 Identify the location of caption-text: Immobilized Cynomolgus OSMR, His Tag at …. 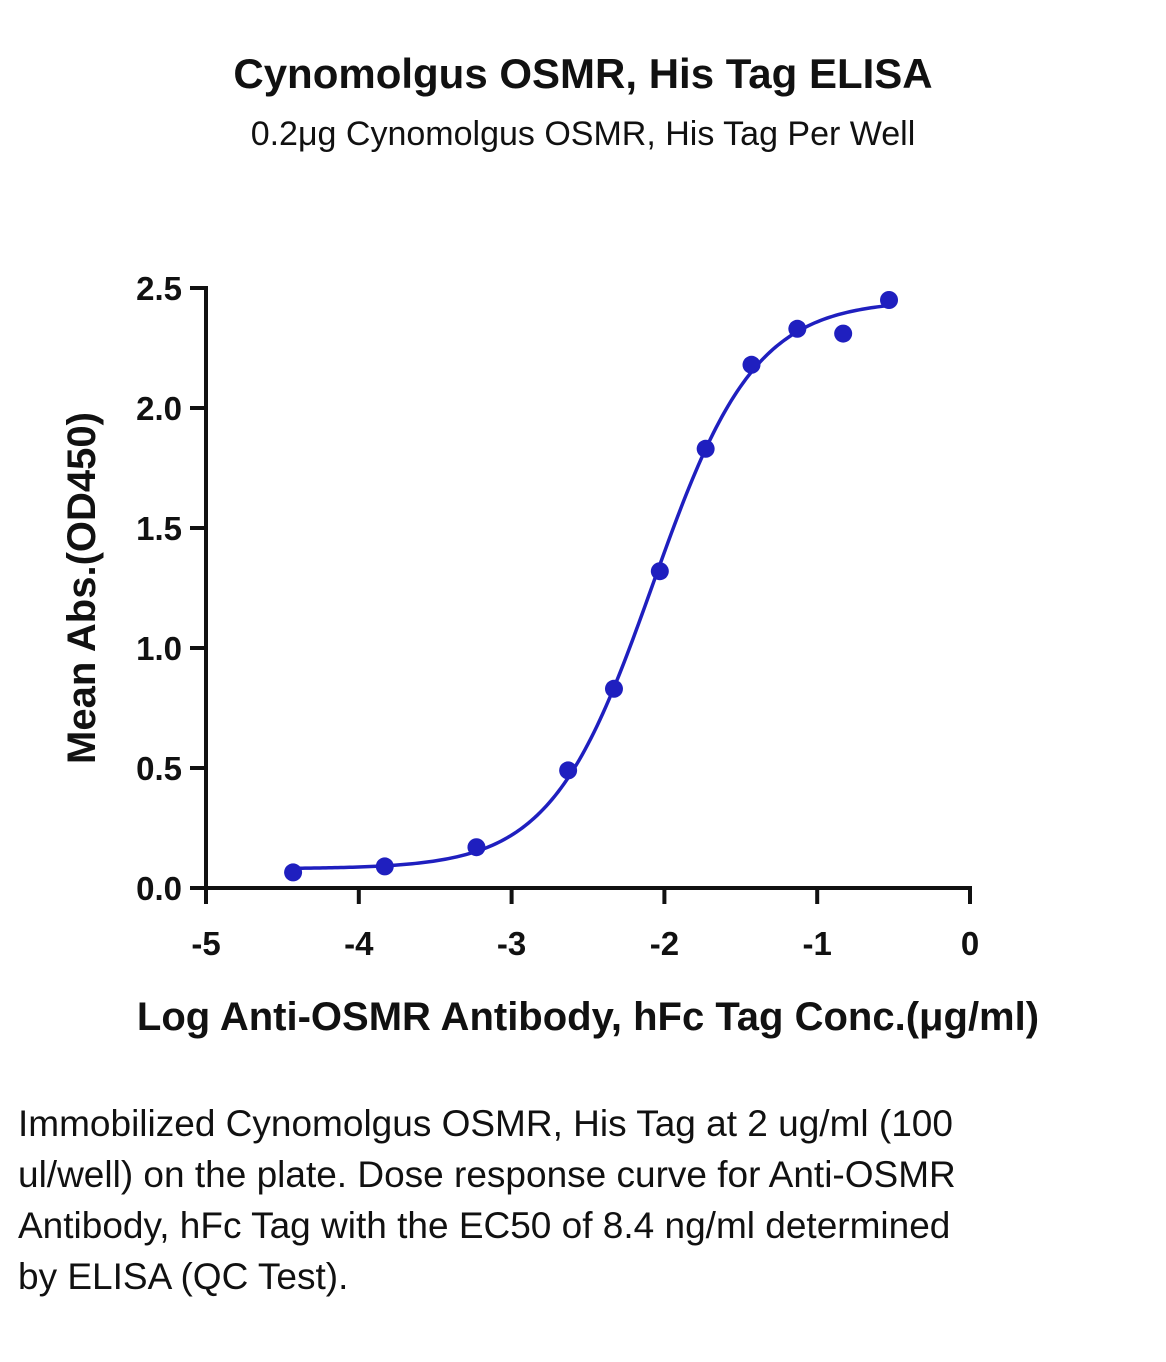
(487, 1200).